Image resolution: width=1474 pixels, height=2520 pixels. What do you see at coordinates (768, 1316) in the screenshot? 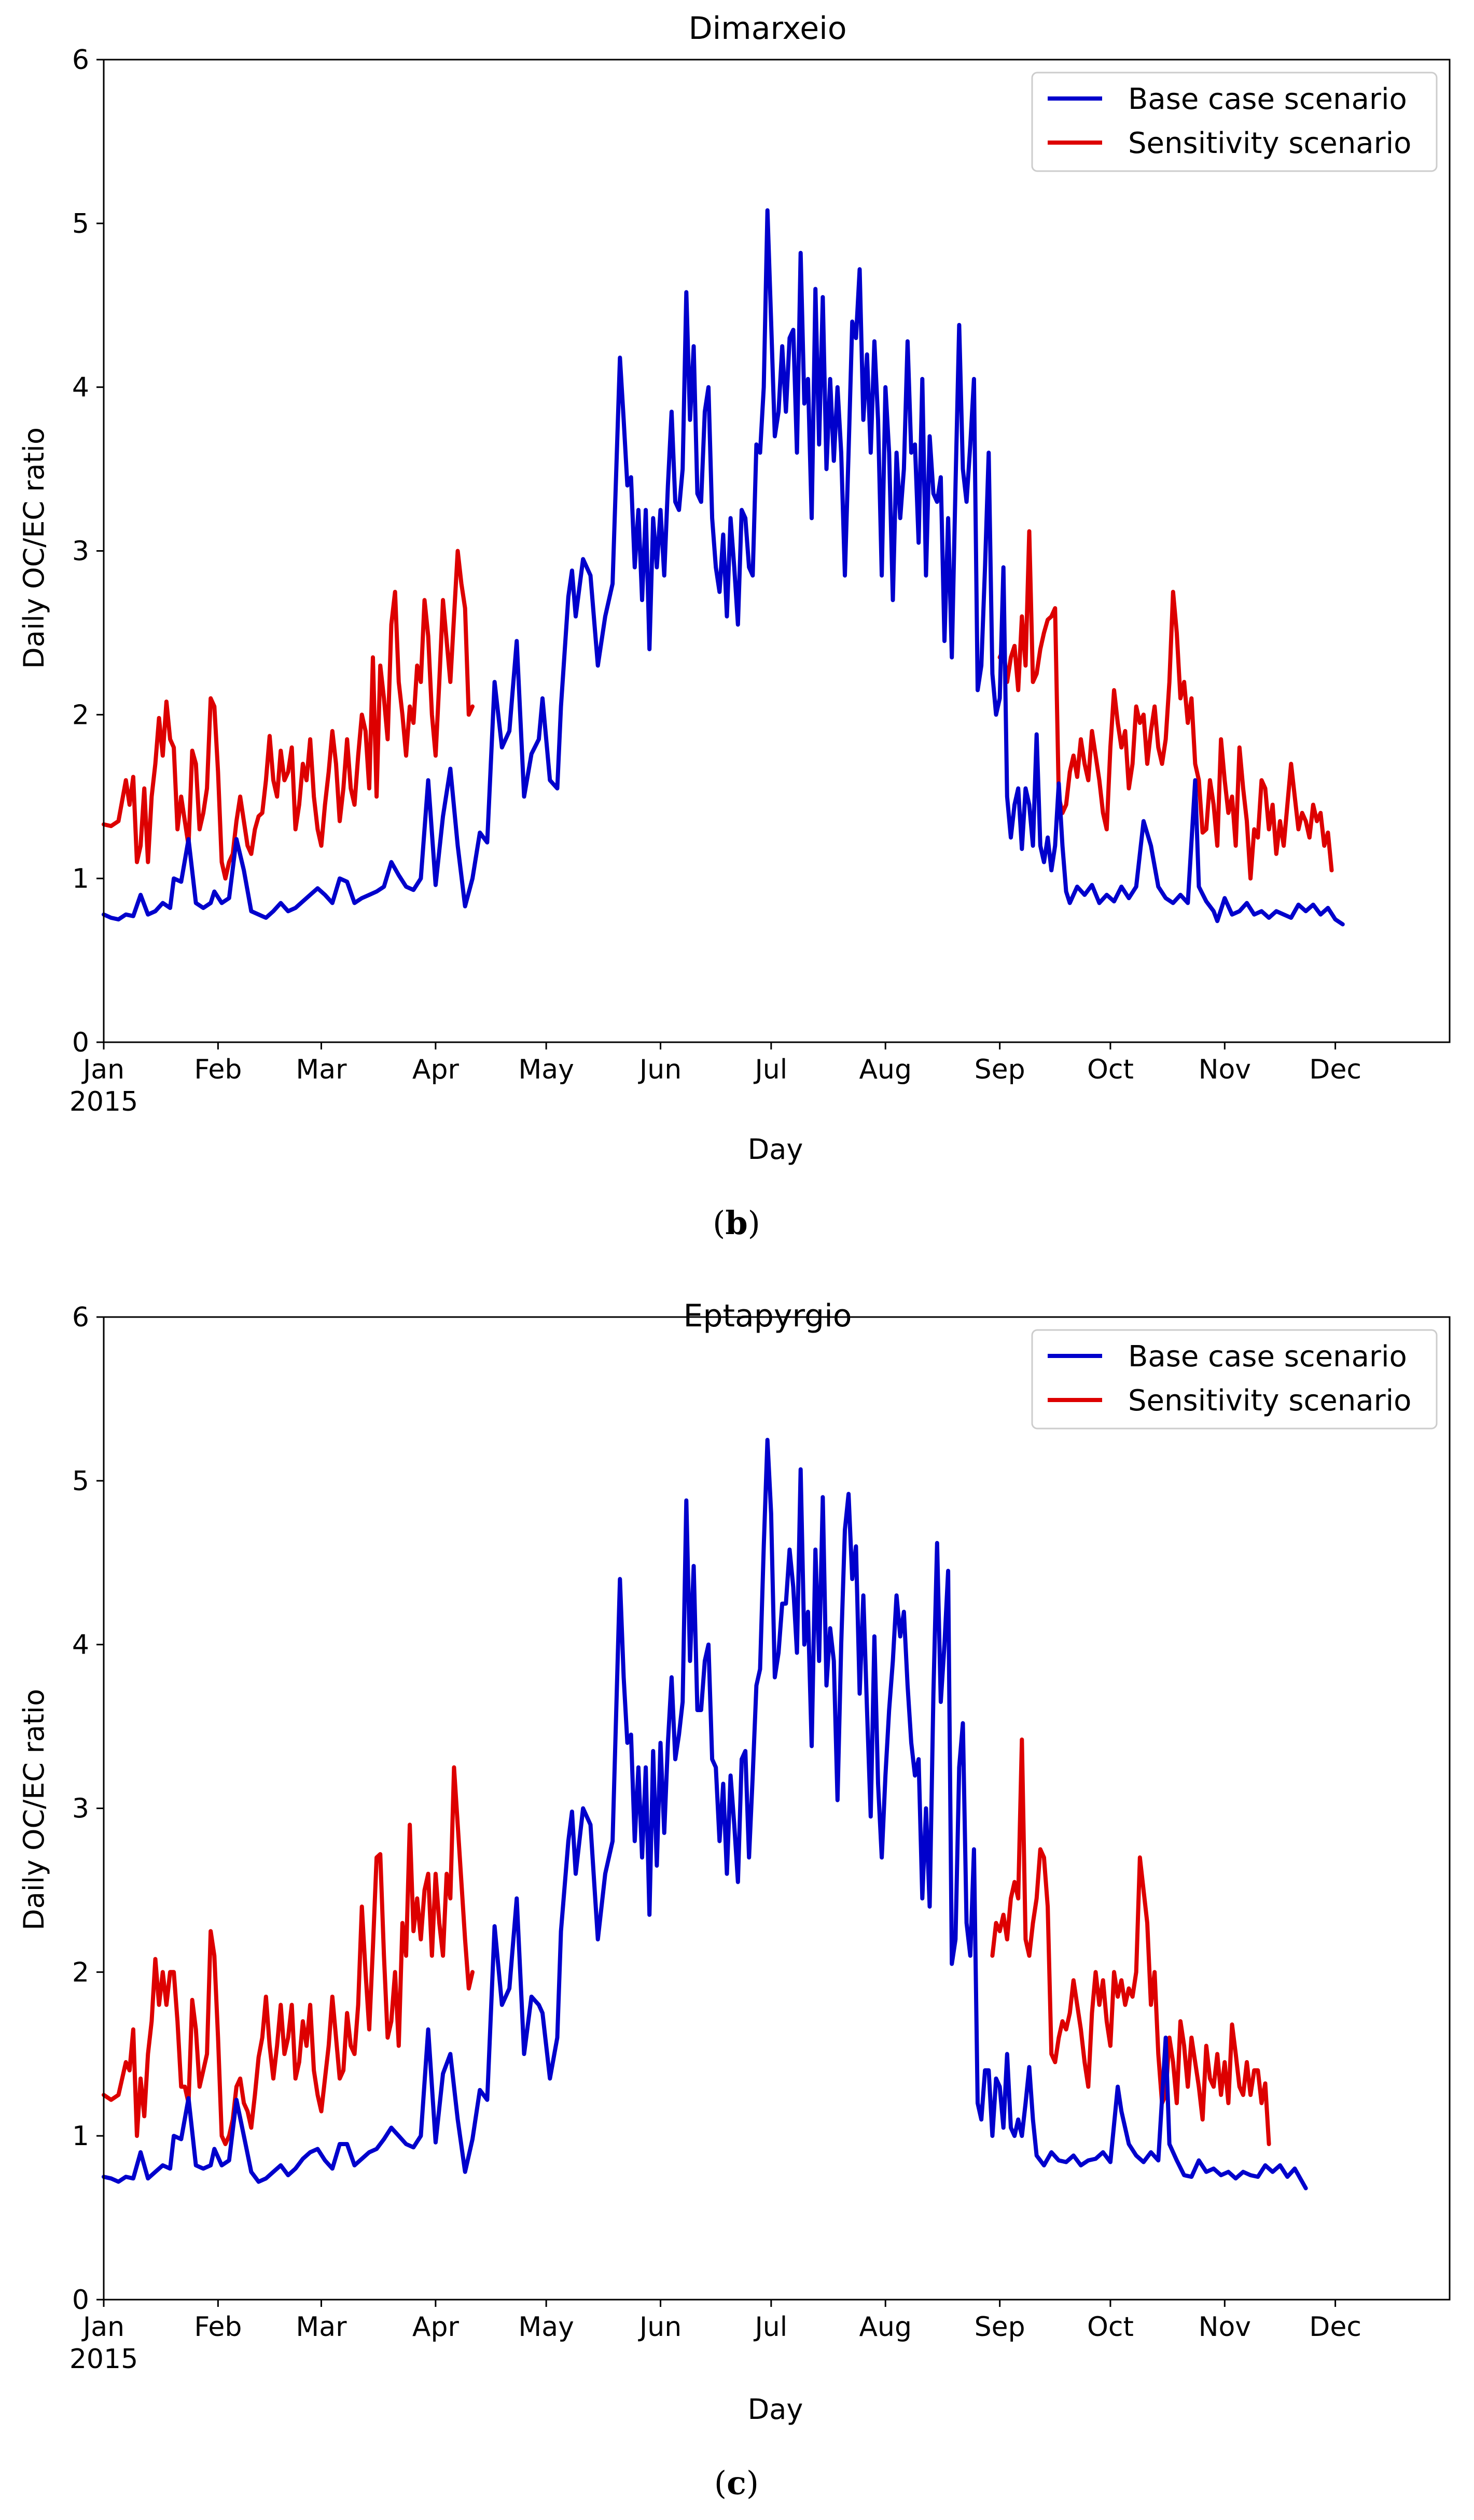
I see `chart-title: Eptapyrgio` at bounding box center [768, 1316].